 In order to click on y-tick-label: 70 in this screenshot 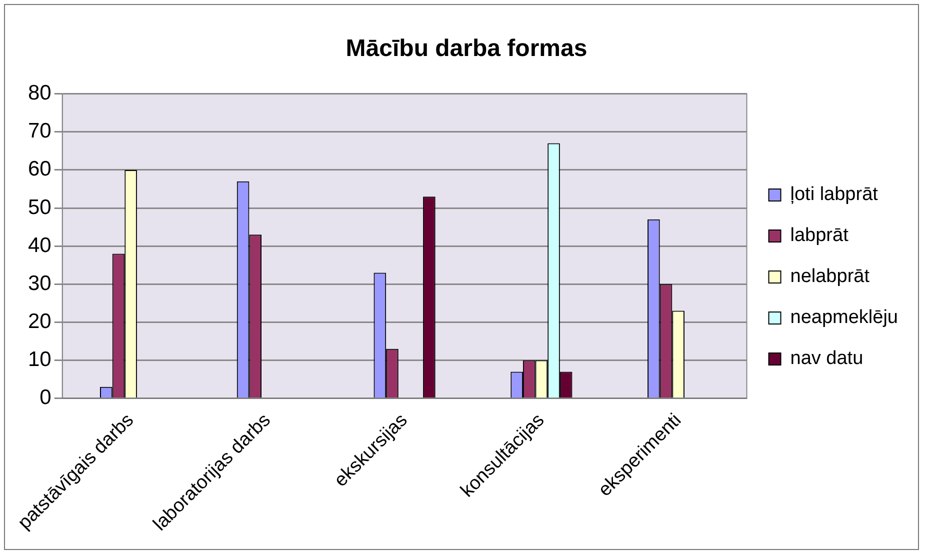, I will do `click(40, 131)`.